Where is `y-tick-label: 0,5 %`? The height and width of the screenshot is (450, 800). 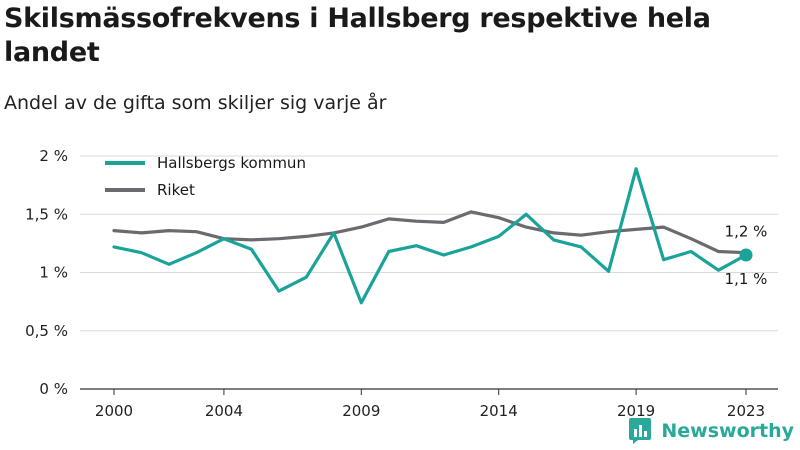 y-tick-label: 0,5 % is located at coordinates (46, 331).